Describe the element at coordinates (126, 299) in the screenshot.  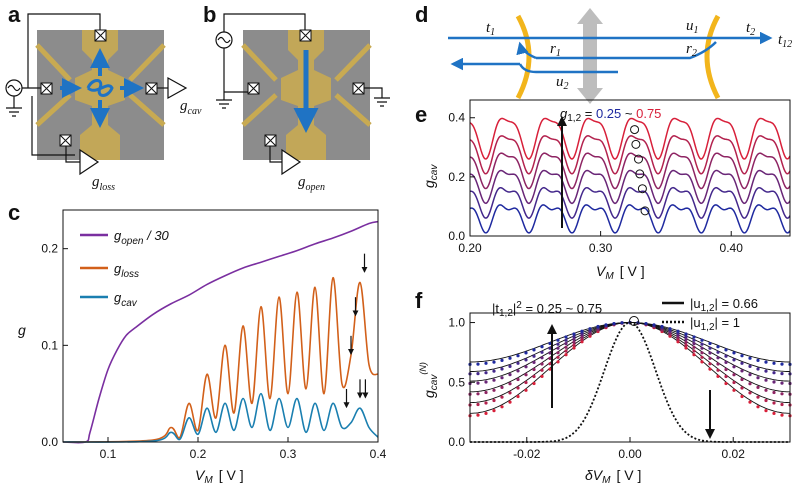
I see `legend-label-cav: gcav` at that location.